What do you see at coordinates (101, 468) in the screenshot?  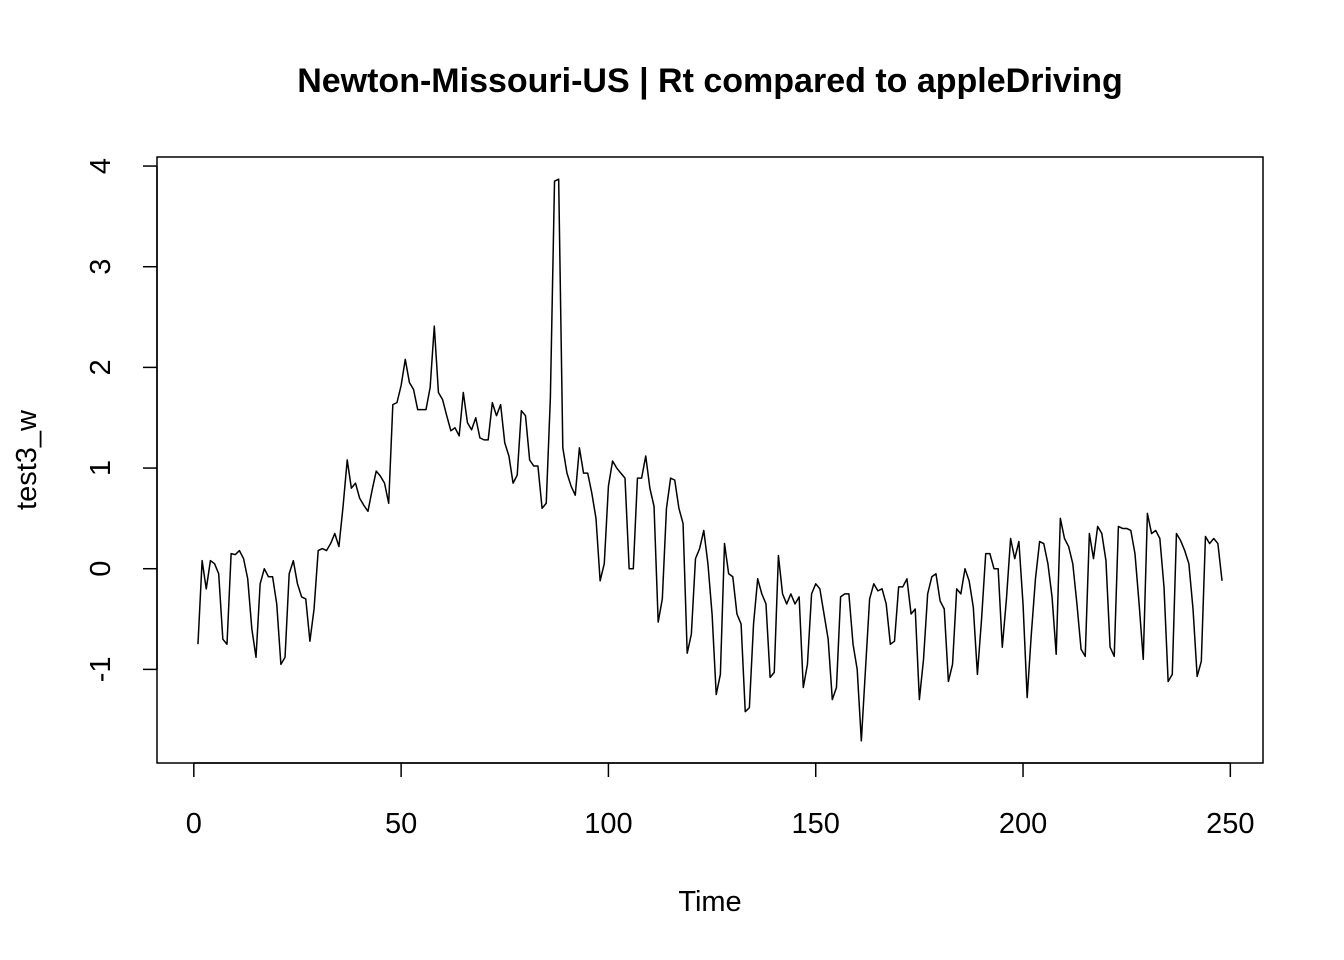 I see `y-tick-label: 1` at bounding box center [101, 468].